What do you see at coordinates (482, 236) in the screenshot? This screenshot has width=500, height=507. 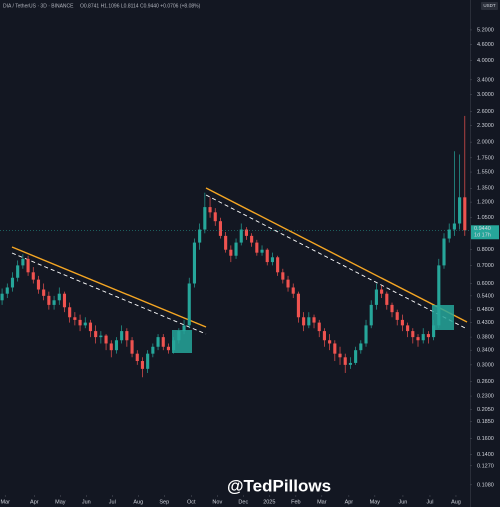 I see `countdown: 1d 17h` at bounding box center [482, 236].